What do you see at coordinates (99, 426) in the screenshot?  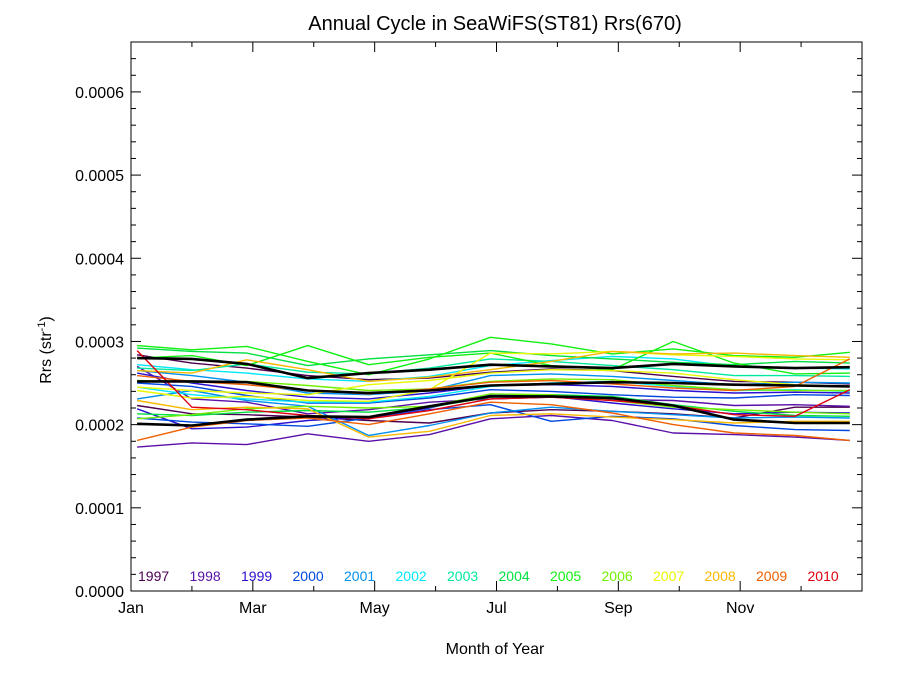 I see `y-tick-label: 0.0002` at bounding box center [99, 426].